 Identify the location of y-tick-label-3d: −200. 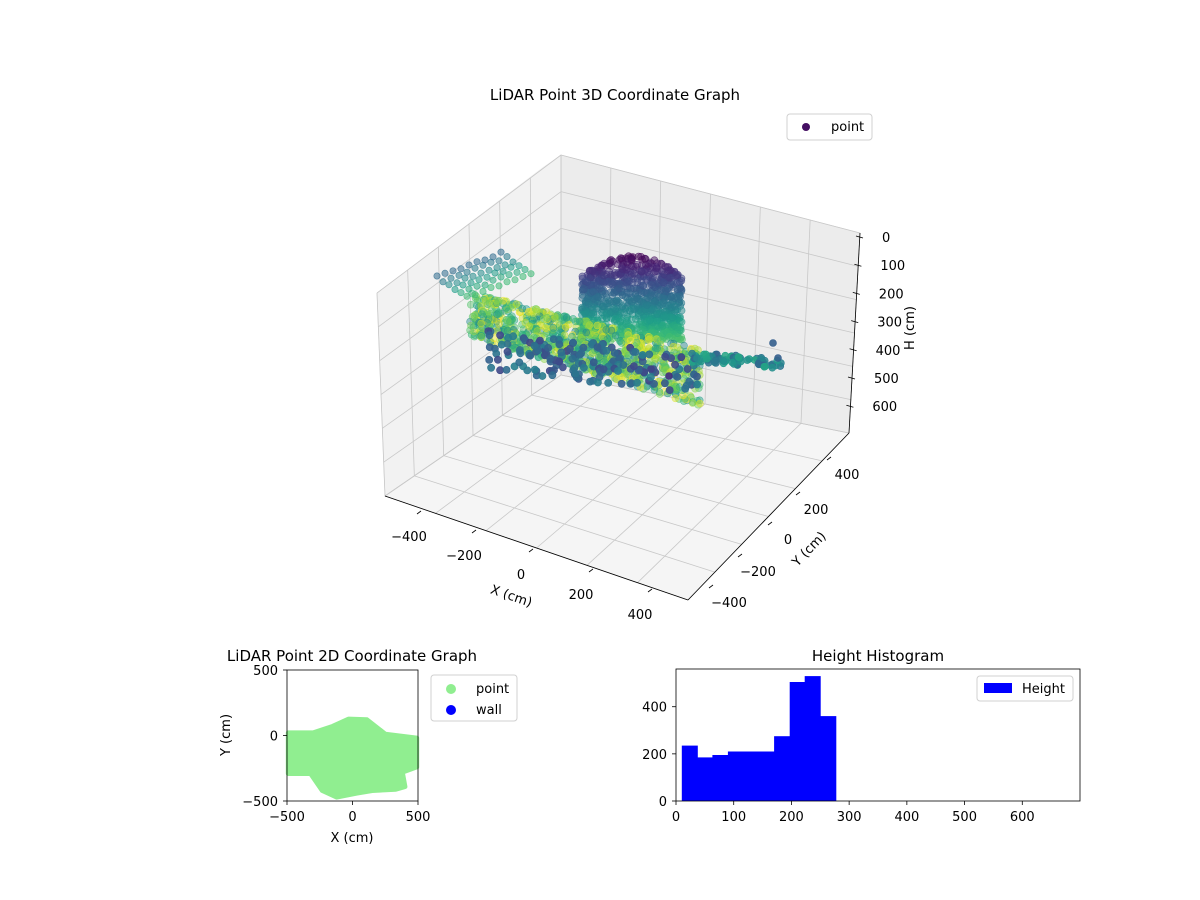
(758, 572).